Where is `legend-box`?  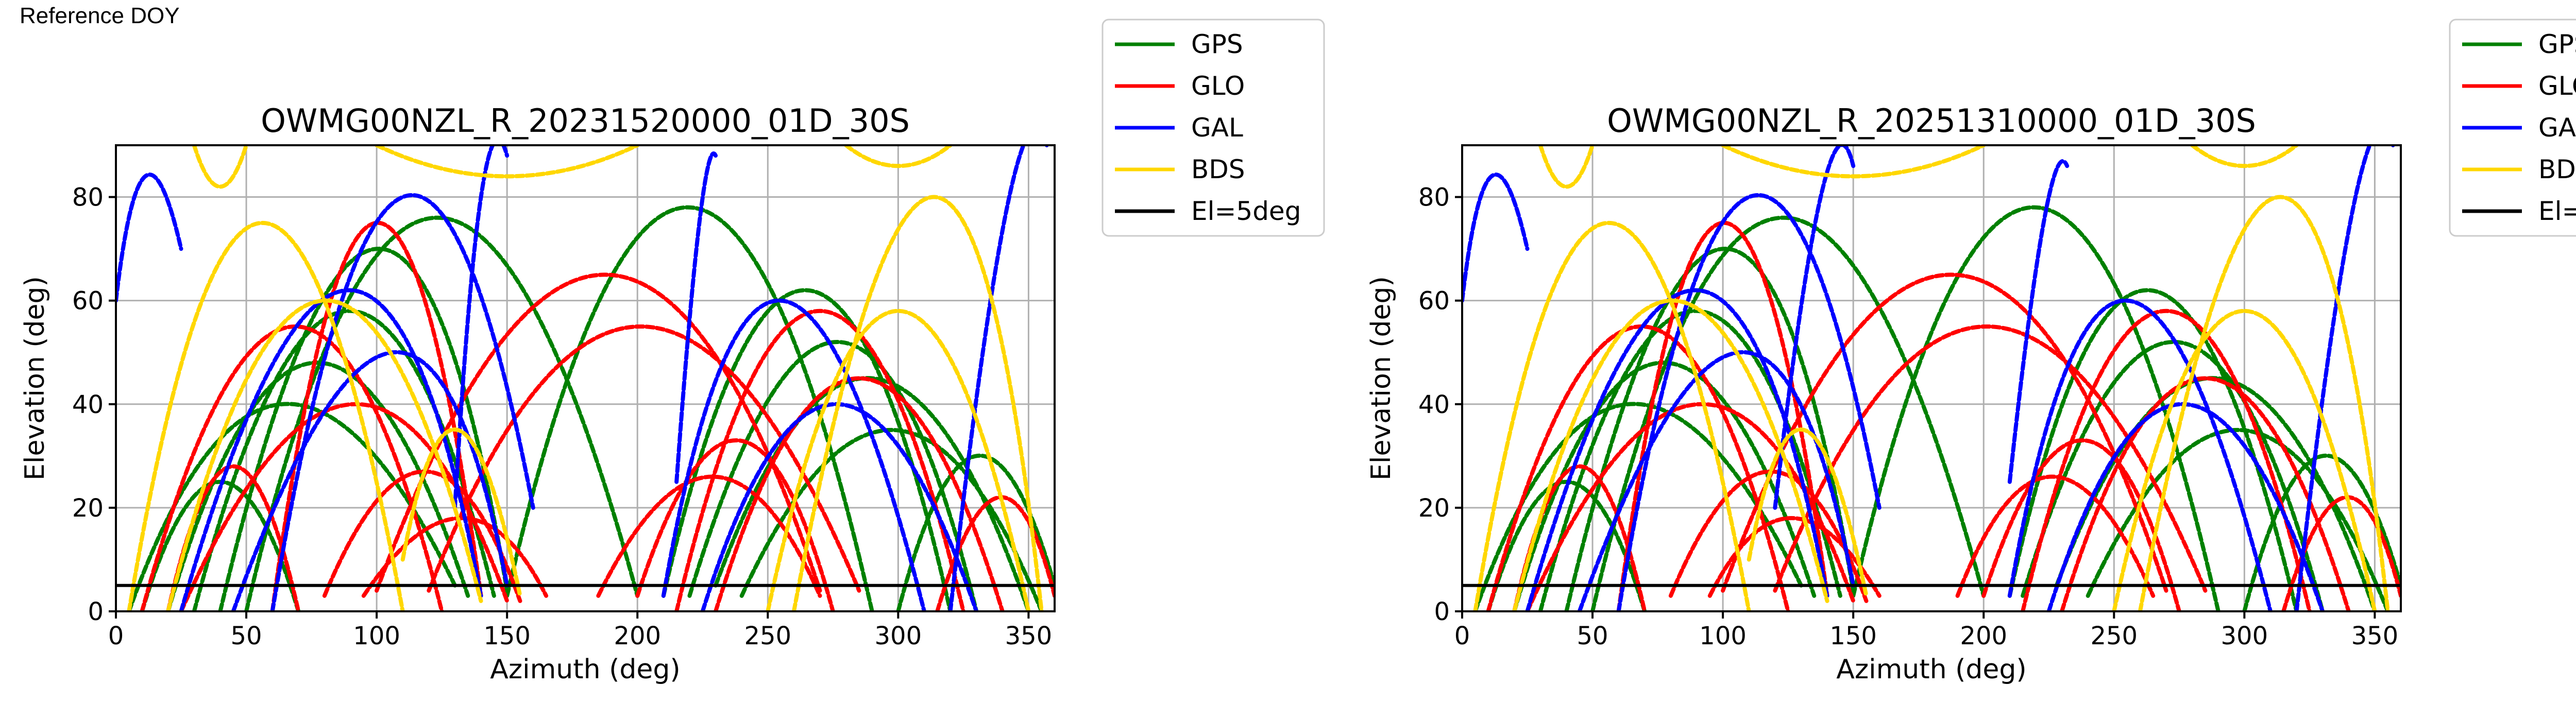 legend-box is located at coordinates (1213, 128).